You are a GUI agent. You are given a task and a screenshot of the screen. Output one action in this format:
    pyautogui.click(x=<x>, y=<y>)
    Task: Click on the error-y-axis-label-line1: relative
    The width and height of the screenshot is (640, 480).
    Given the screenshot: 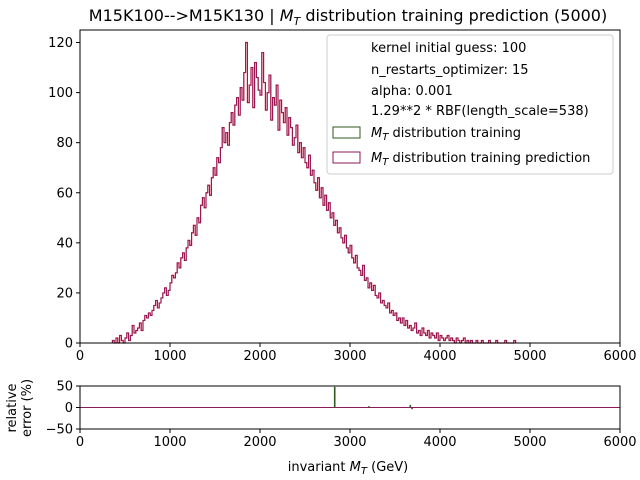 What is the action you would take?
    pyautogui.click(x=12, y=407)
    